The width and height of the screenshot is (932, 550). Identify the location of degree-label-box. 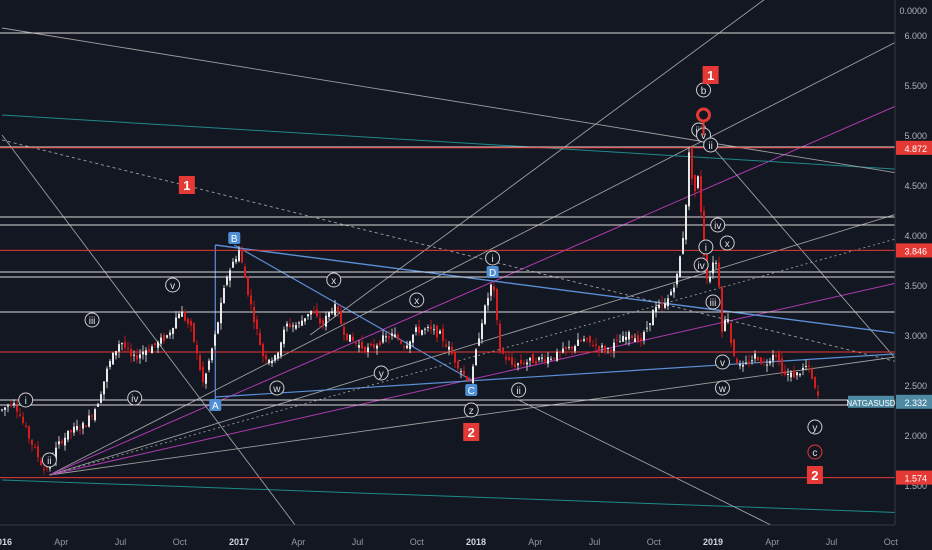
(471, 432).